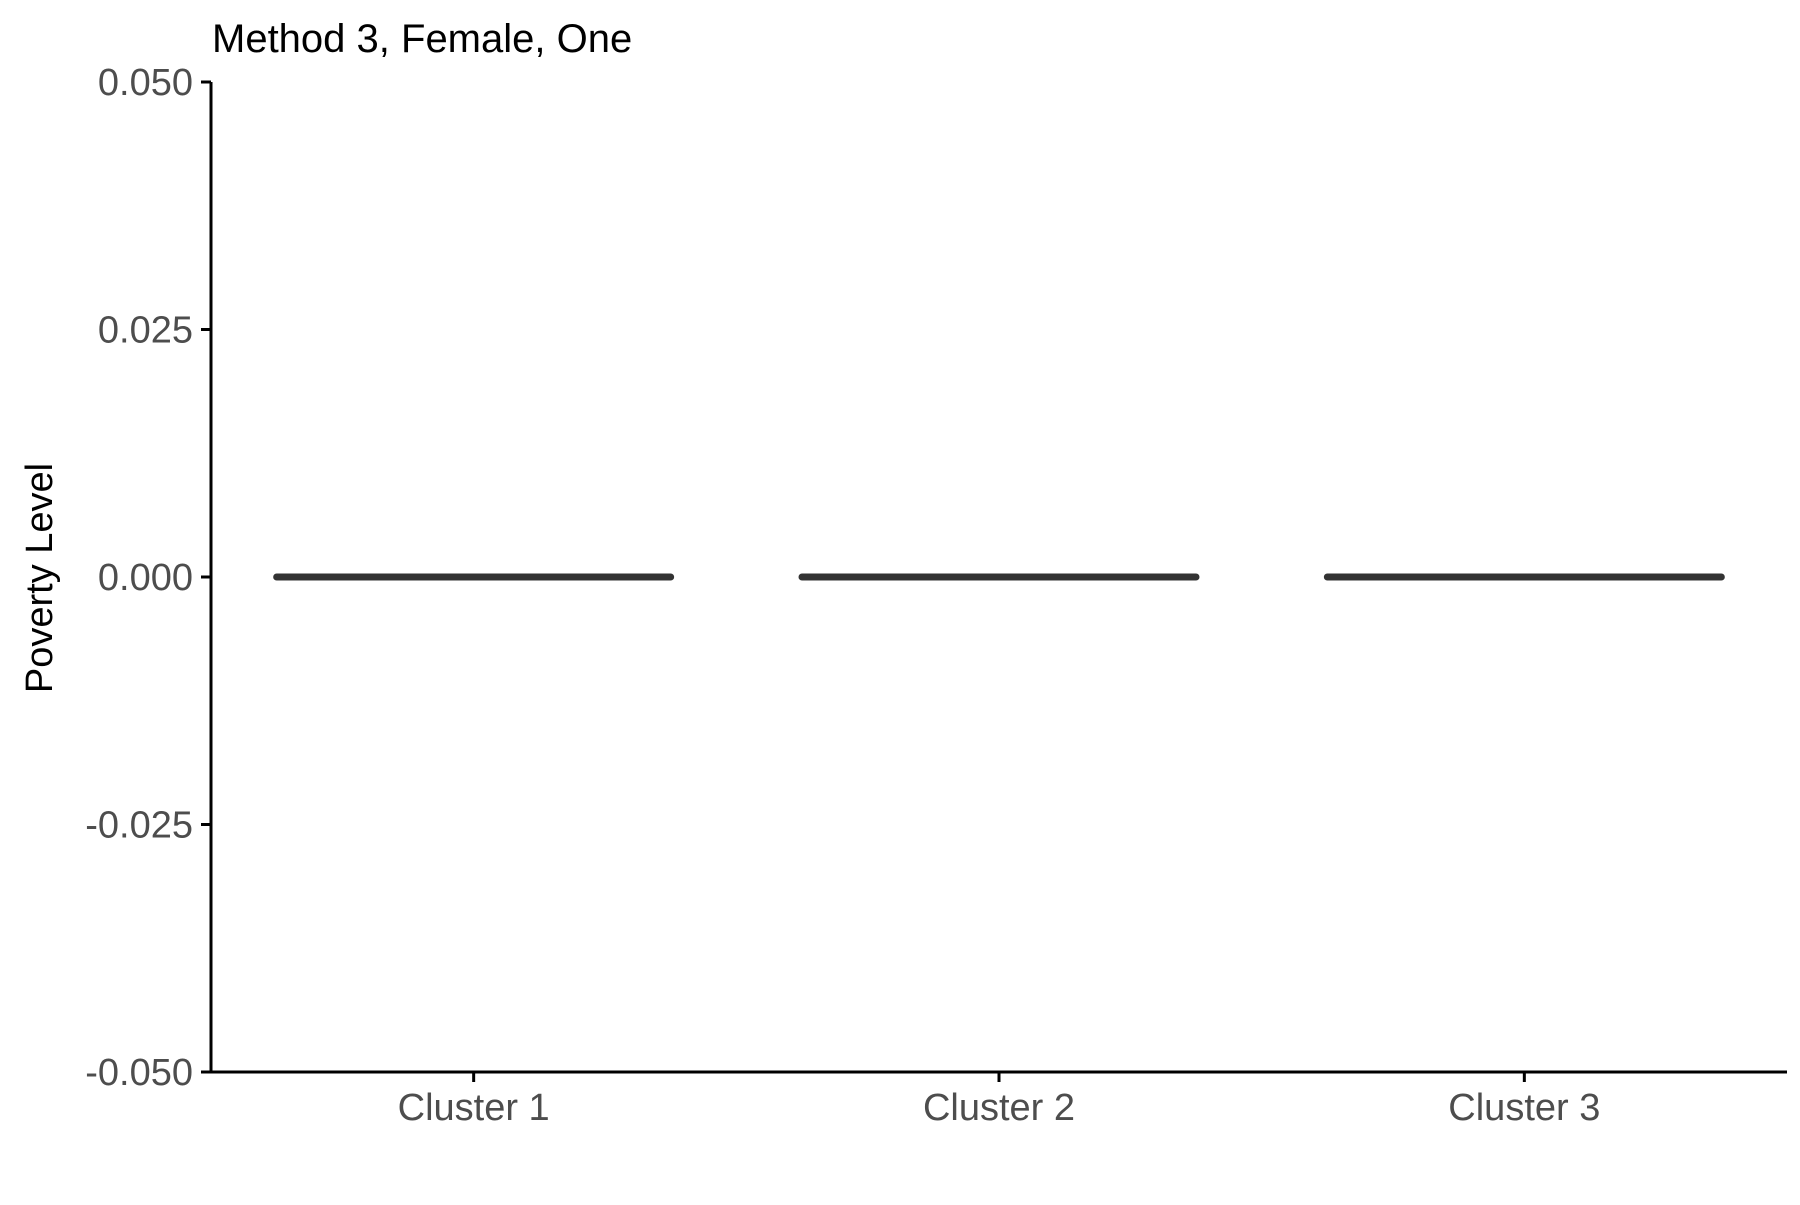 The height and width of the screenshot is (1205, 1800). Describe the element at coordinates (145, 83) in the screenshot. I see `y-tick-label: 0.050` at that location.